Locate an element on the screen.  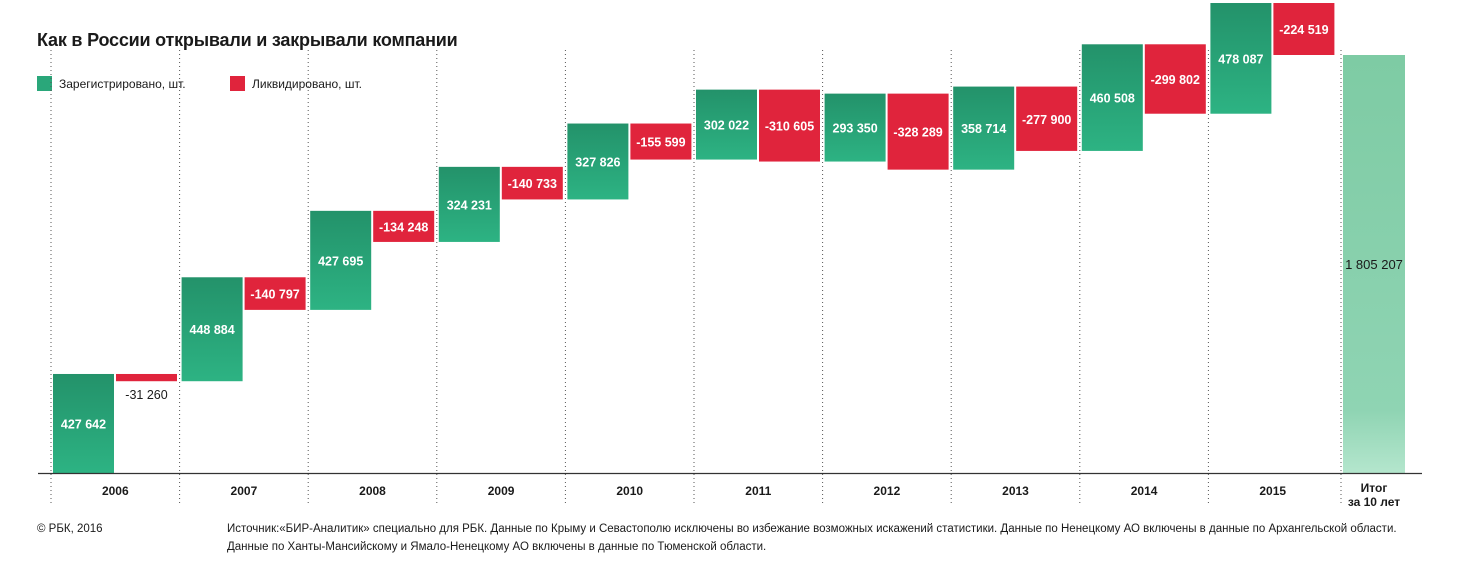
bar-total is located at coordinates (1374, 264).